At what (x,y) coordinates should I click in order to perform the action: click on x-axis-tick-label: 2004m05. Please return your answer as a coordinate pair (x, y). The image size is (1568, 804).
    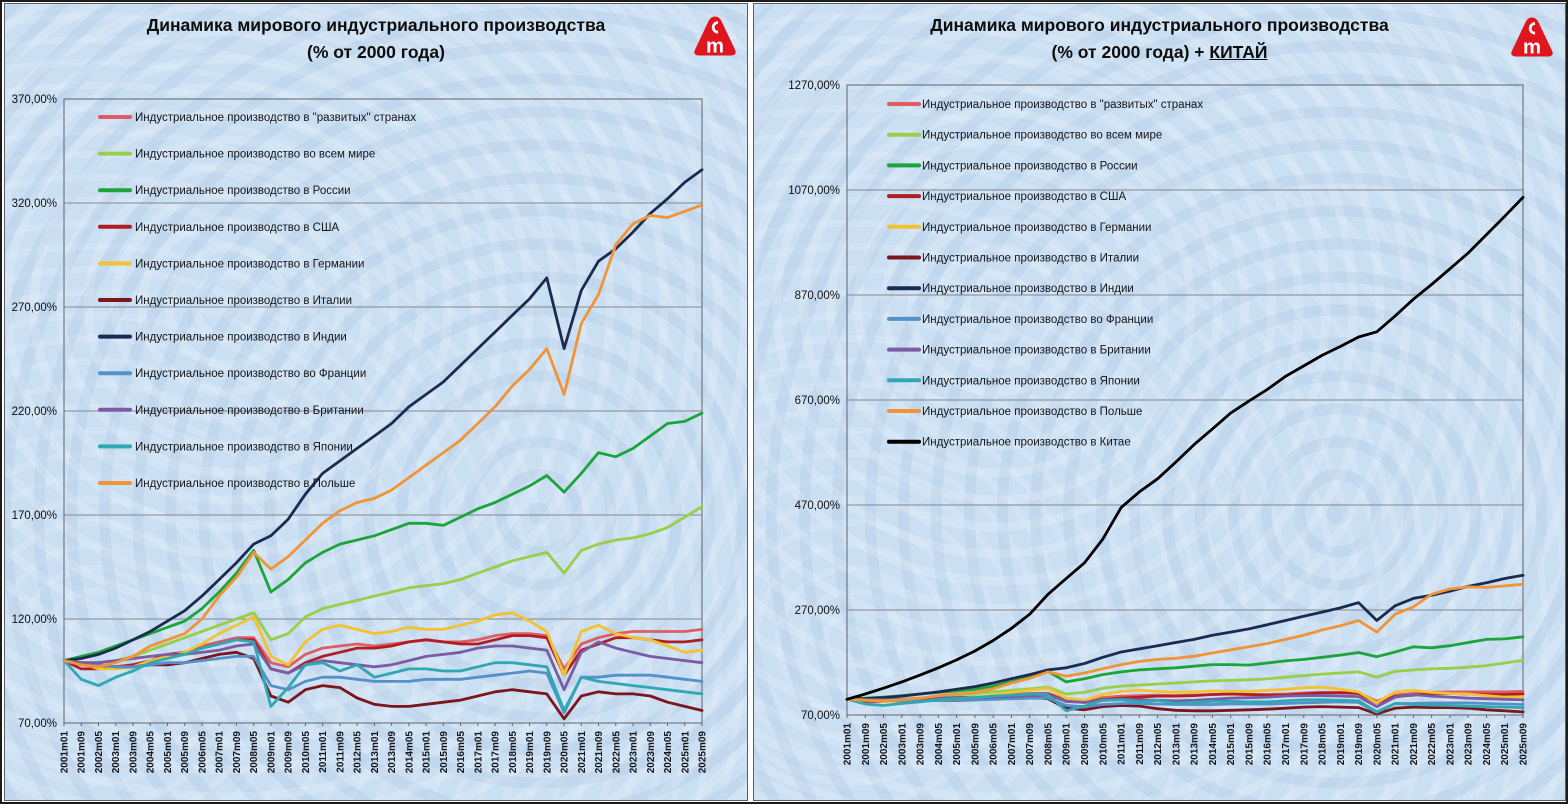
    Looking at the image, I should click on (939, 744).